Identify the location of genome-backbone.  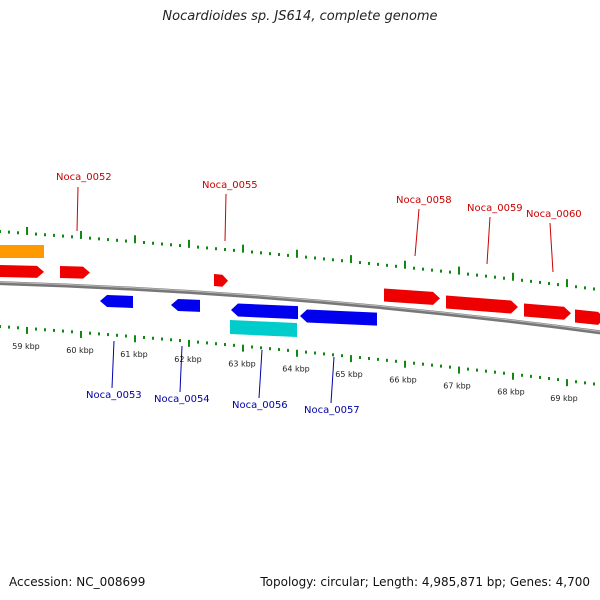
(300, 308).